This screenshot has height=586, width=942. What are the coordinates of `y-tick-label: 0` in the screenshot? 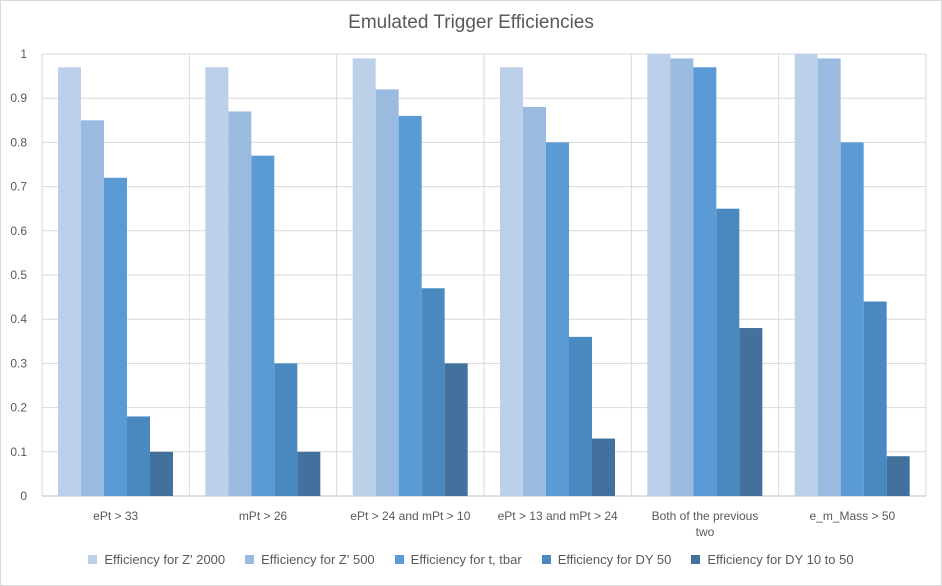 It's located at (23, 496).